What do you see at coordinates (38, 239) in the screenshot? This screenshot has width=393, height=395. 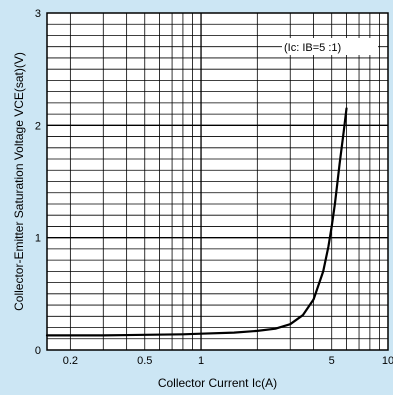 I see `y-tick-label: 1` at bounding box center [38, 239].